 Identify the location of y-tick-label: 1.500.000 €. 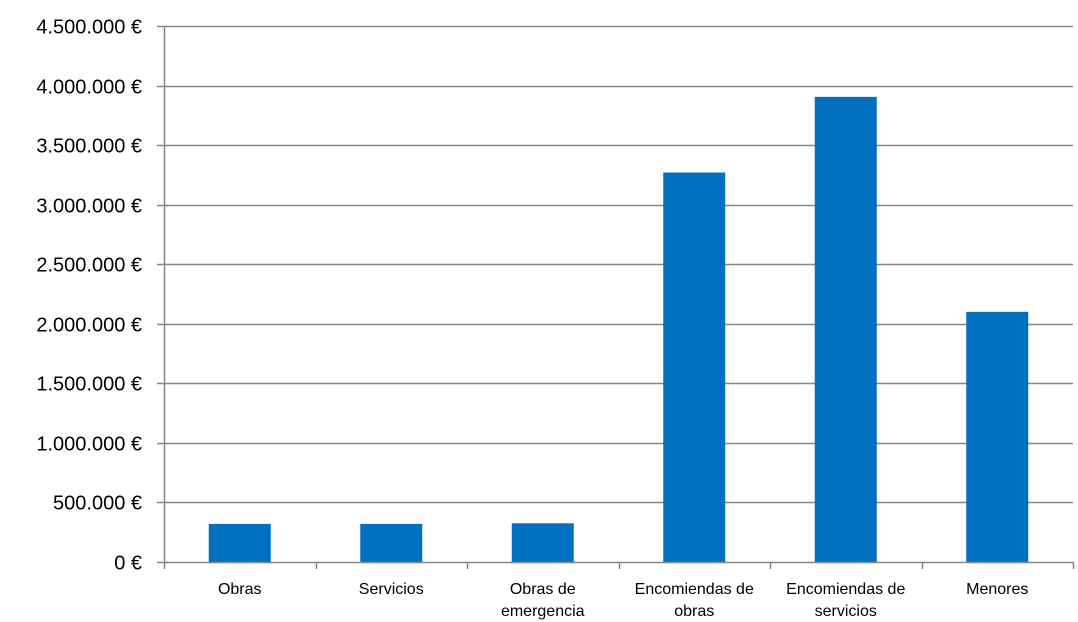
(89, 385).